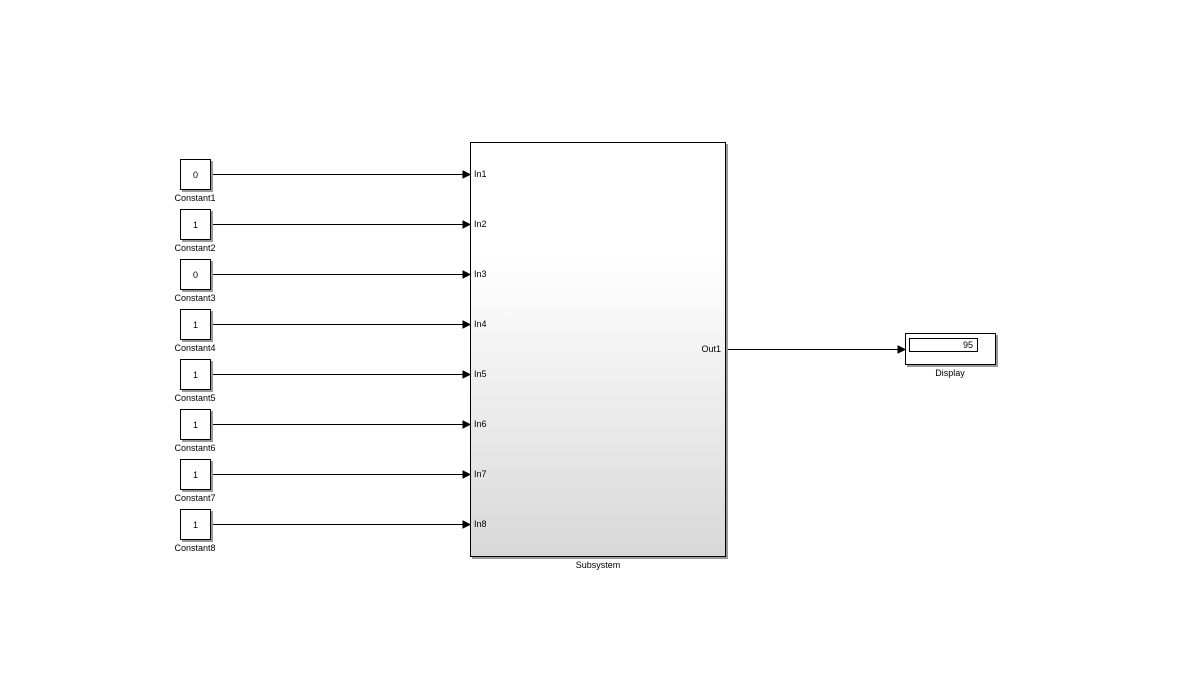 This screenshot has width=1177, height=676. Describe the element at coordinates (195, 198) in the screenshot. I see `constant-label: Constant1` at that location.